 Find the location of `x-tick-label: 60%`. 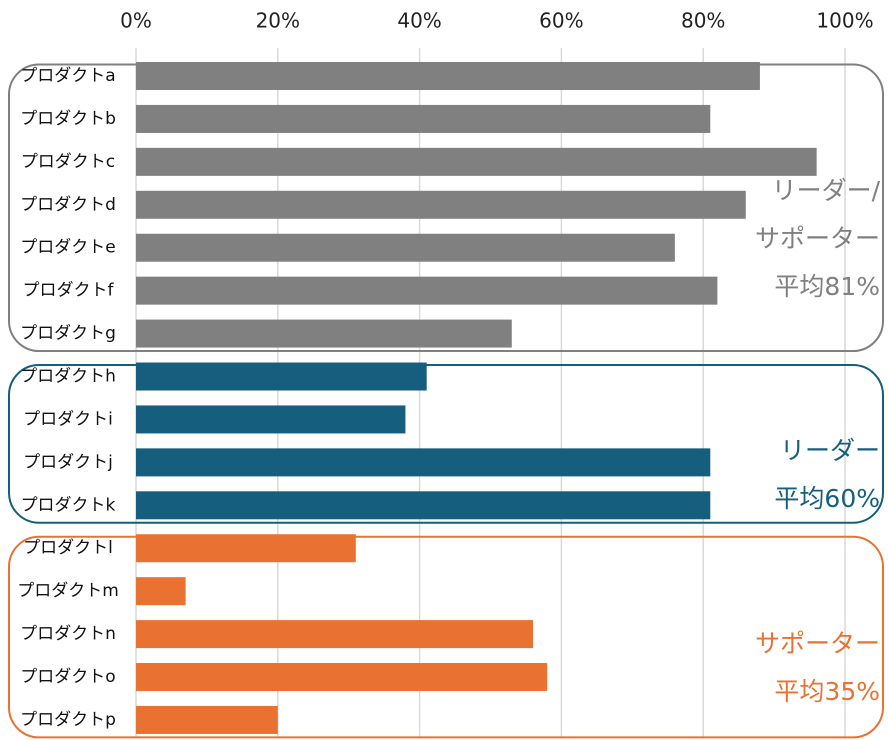

x-tick-label: 60% is located at coordinates (561, 21).